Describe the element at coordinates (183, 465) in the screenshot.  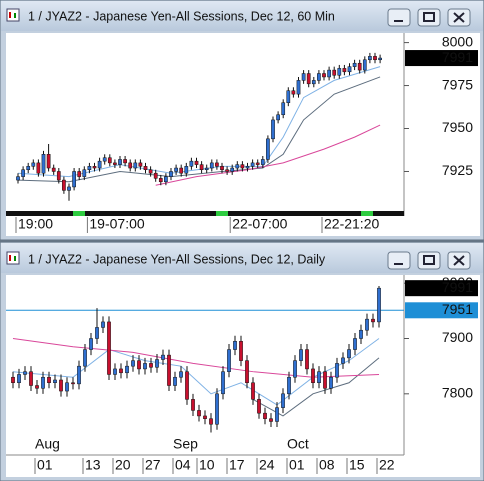
I see `x-tick-label: 04` at that location.